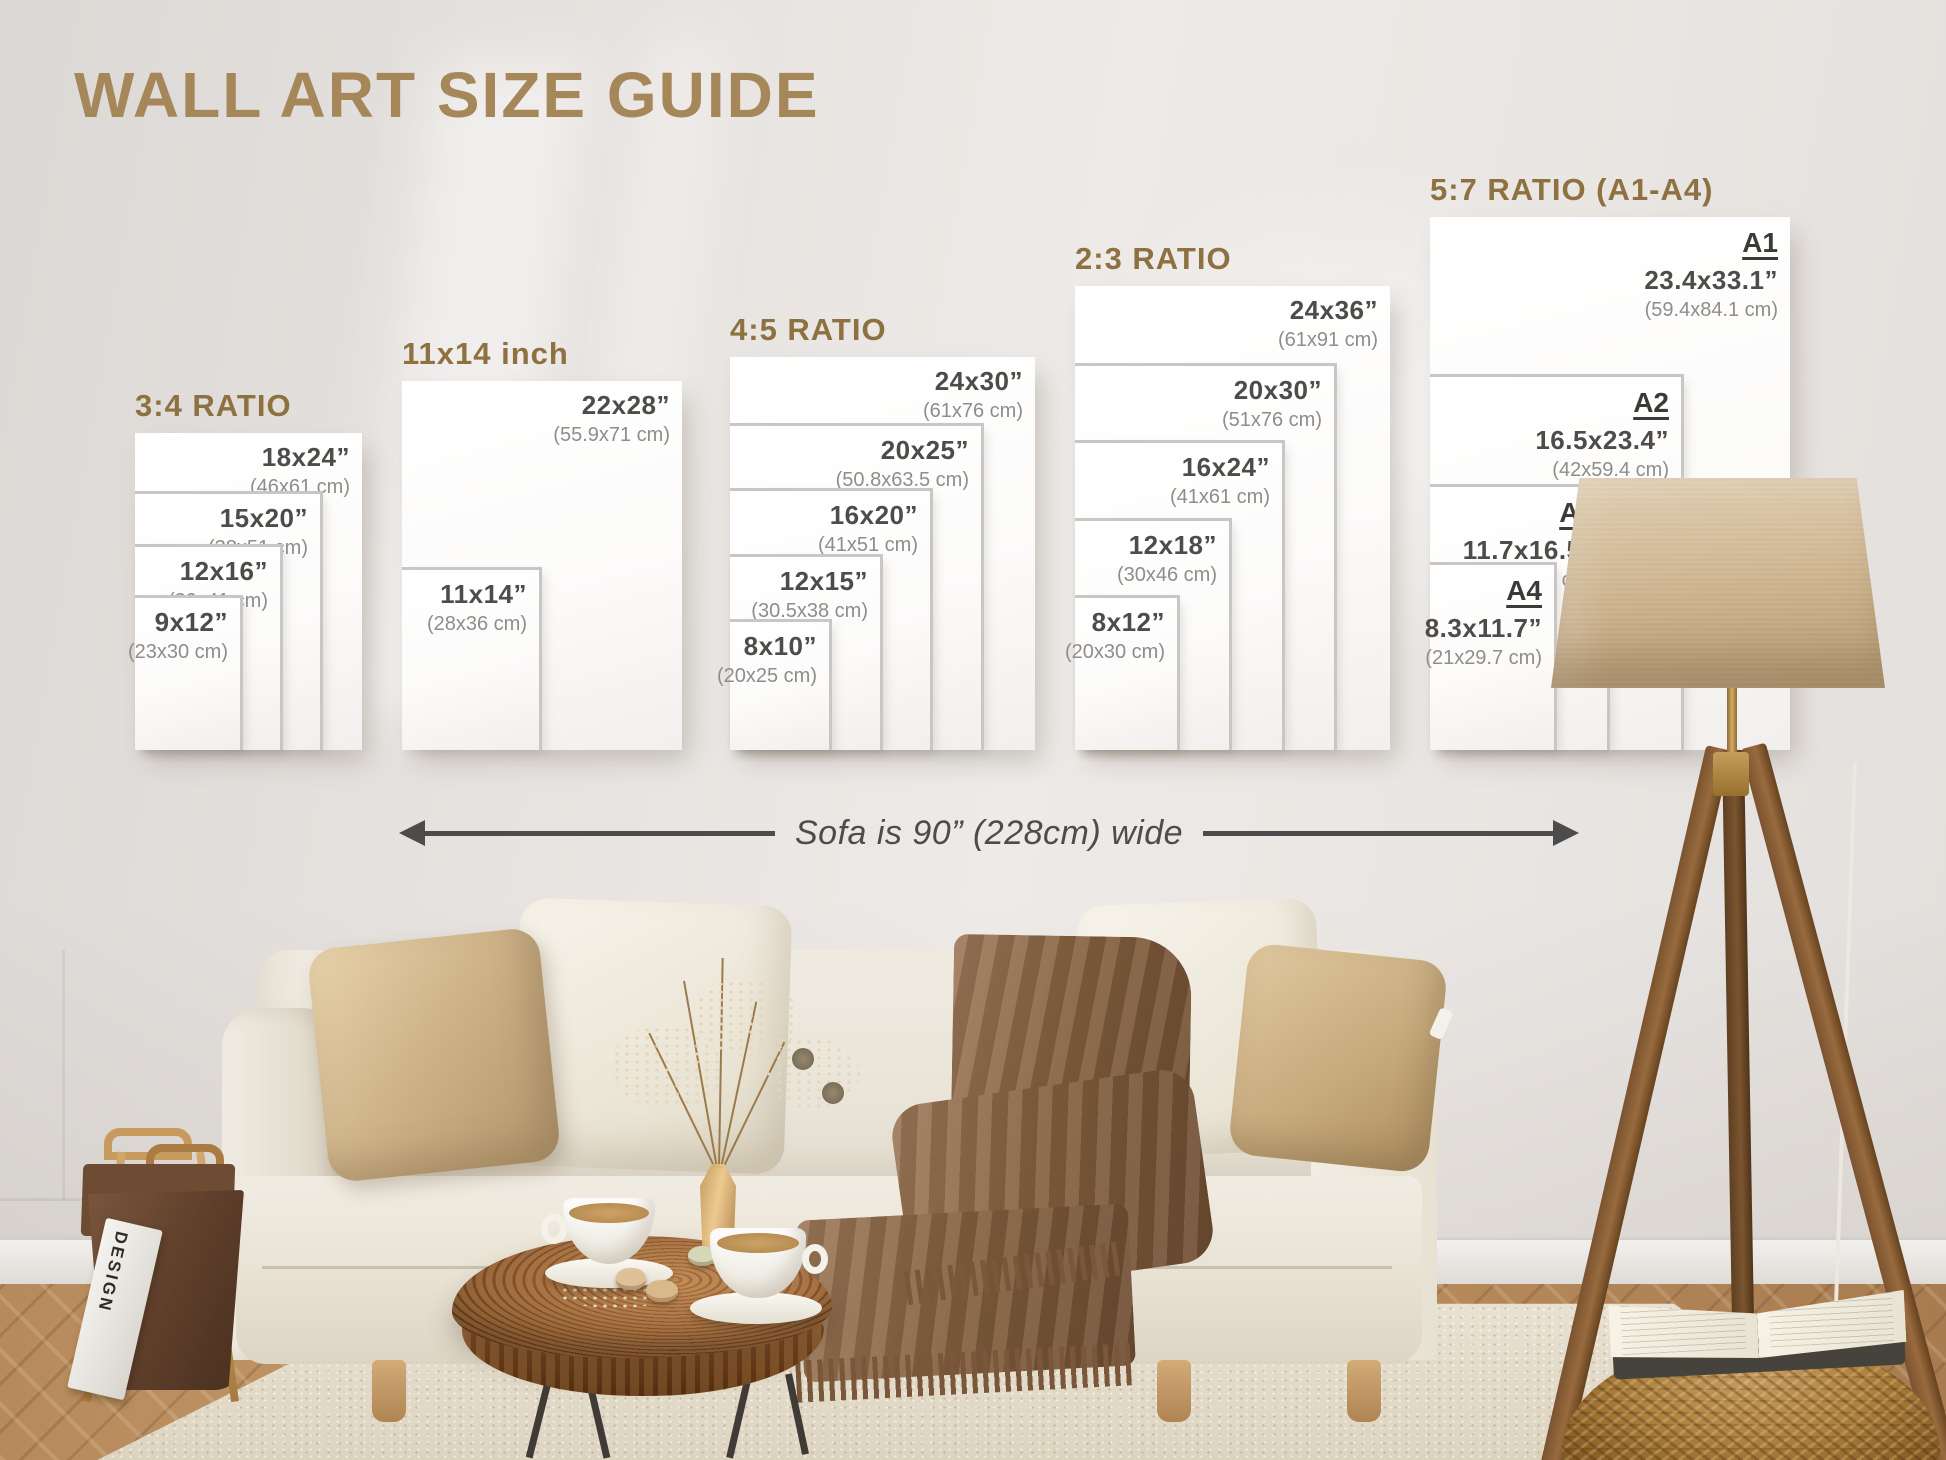 Image resolution: width=1946 pixels, height=1460 pixels. Describe the element at coordinates (1718, 583) in the screenshot. I see `lamp-shade` at that location.